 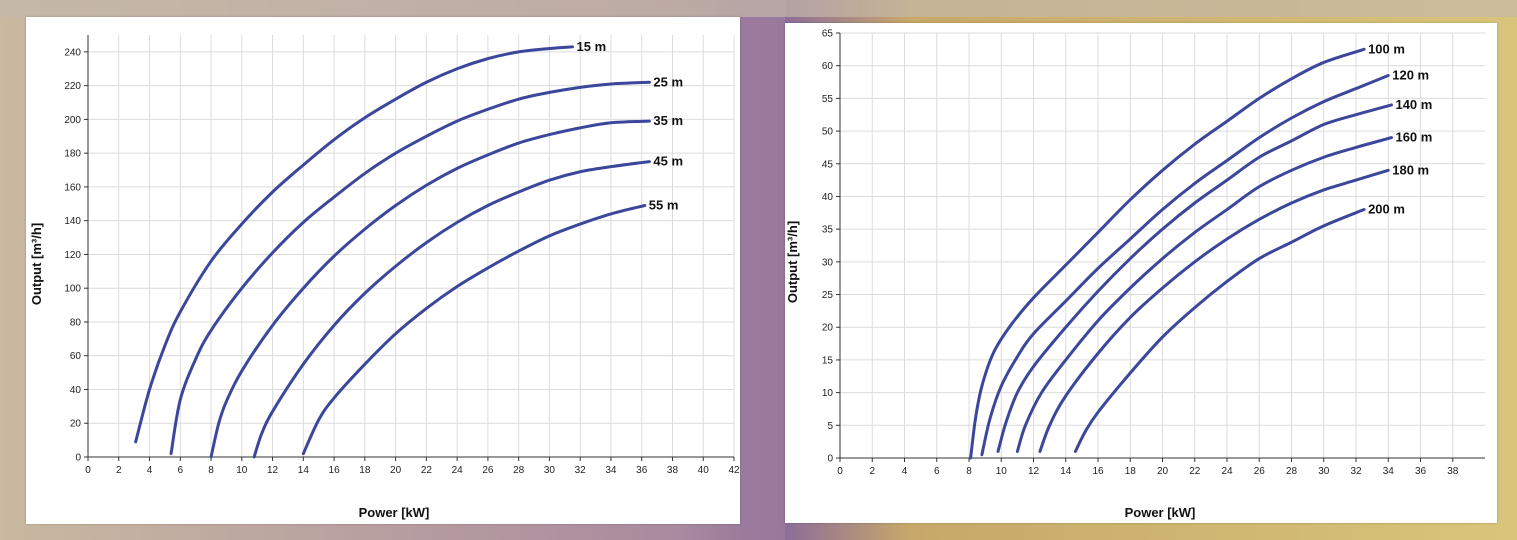 What do you see at coordinates (1148, 471) in the screenshot?
I see `x-tick-labels: 0 2 4 6 8 10 12 14 16 18 20 22 24 26 28 30 32 34 36 38` at bounding box center [1148, 471].